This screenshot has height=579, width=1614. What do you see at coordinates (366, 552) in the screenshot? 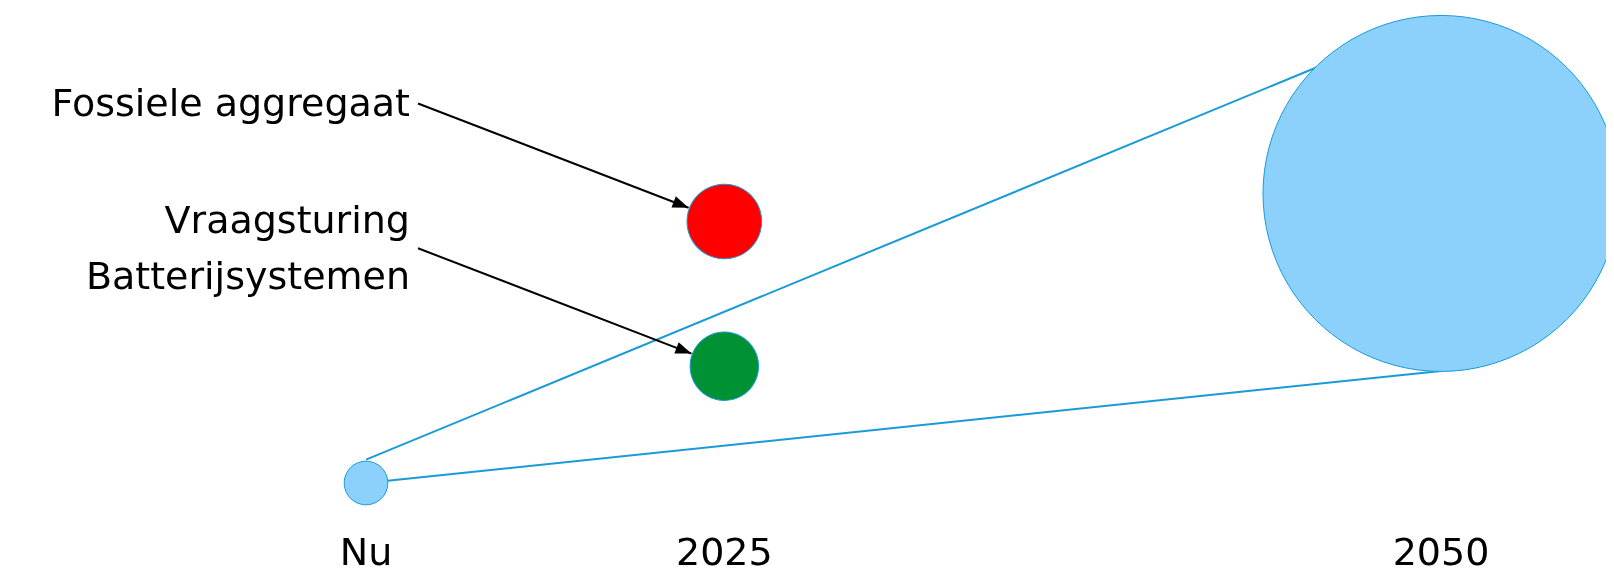
I see `x-tick-label: Nu` at bounding box center [366, 552].